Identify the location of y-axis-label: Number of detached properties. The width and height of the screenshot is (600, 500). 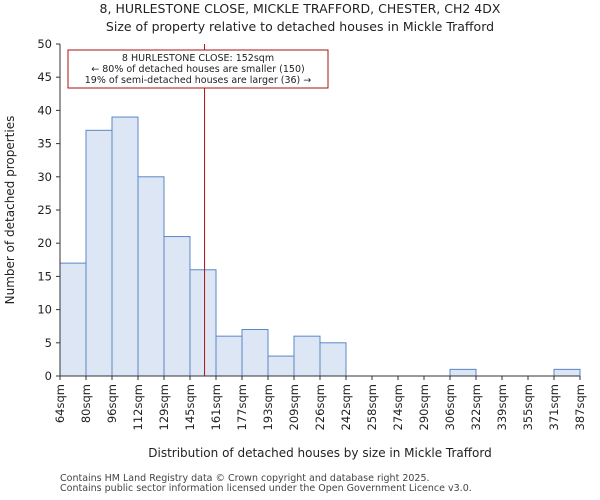
(10, 210).